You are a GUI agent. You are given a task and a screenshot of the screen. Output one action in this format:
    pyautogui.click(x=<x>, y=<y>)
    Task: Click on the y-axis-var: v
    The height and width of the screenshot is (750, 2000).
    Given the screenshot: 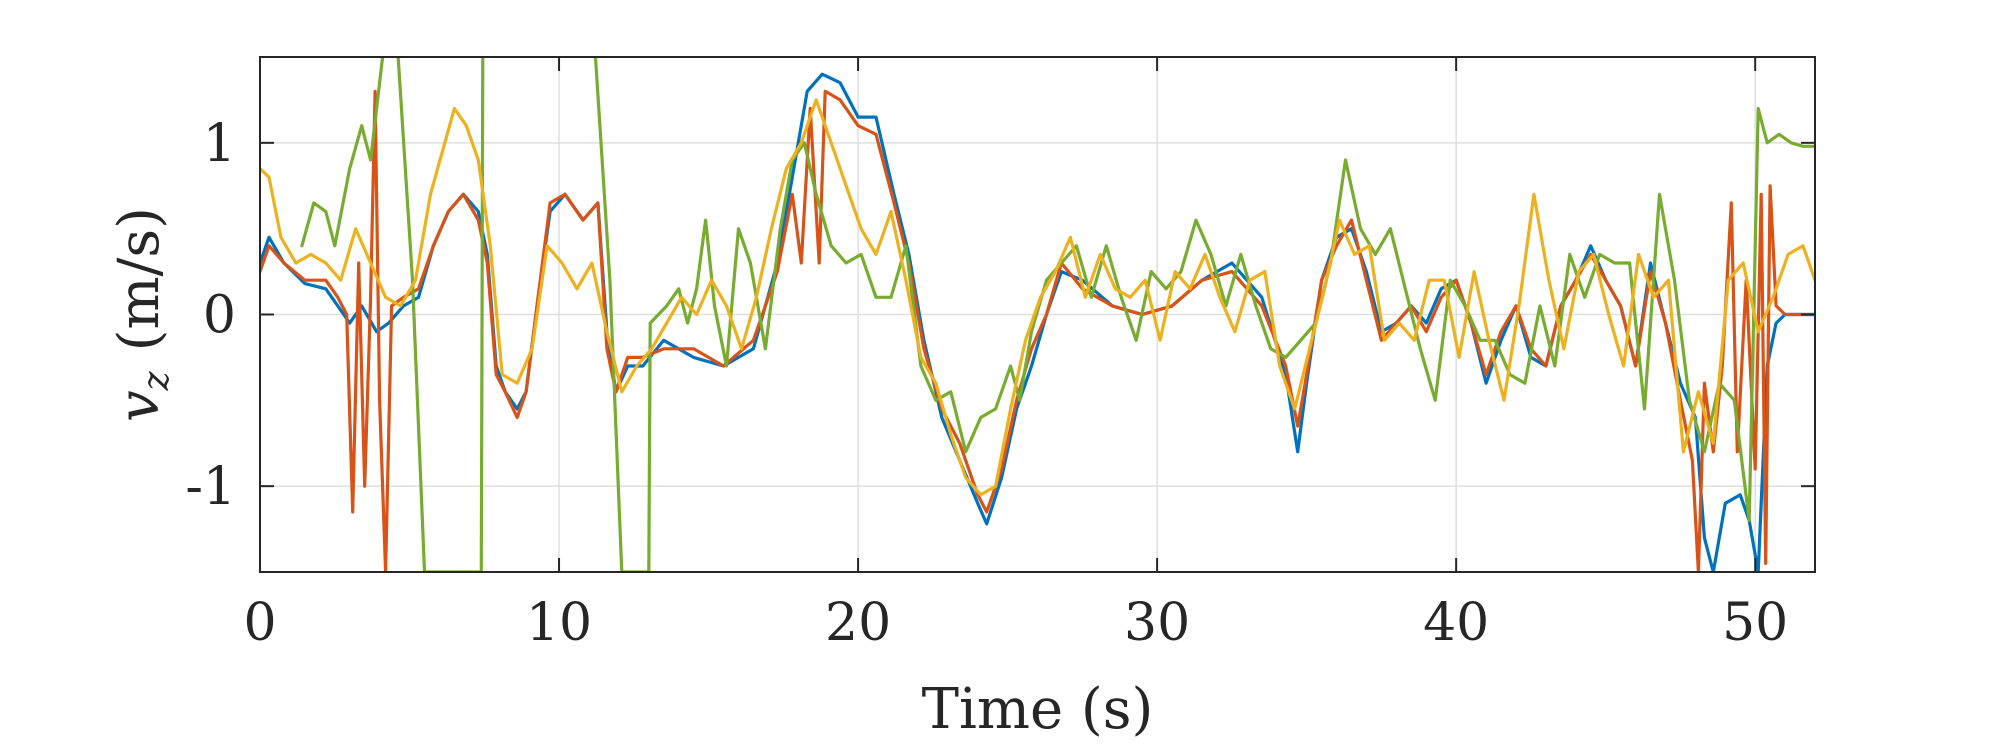 What is the action you would take?
    pyautogui.click(x=139, y=406)
    